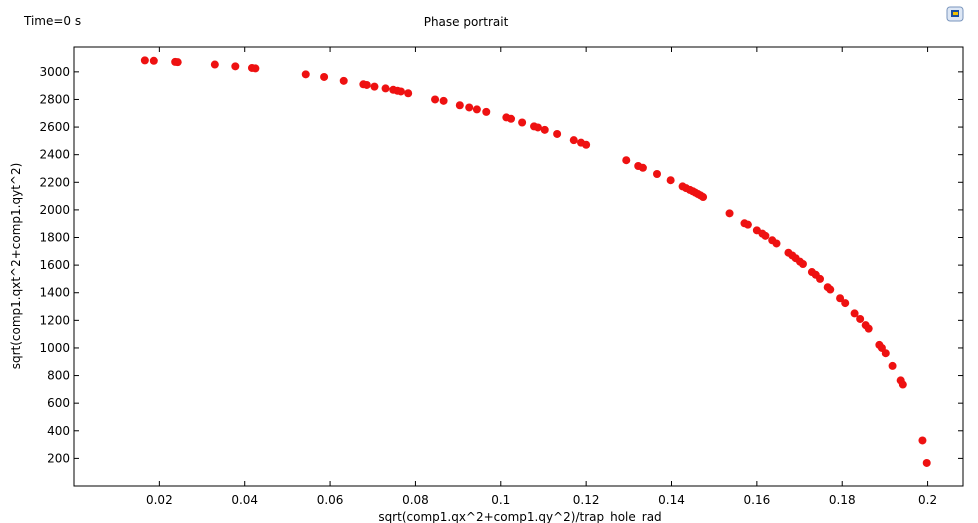 The height and width of the screenshot is (523, 978). Describe the element at coordinates (54, 182) in the screenshot. I see `y-tick-label: 2200` at that location.